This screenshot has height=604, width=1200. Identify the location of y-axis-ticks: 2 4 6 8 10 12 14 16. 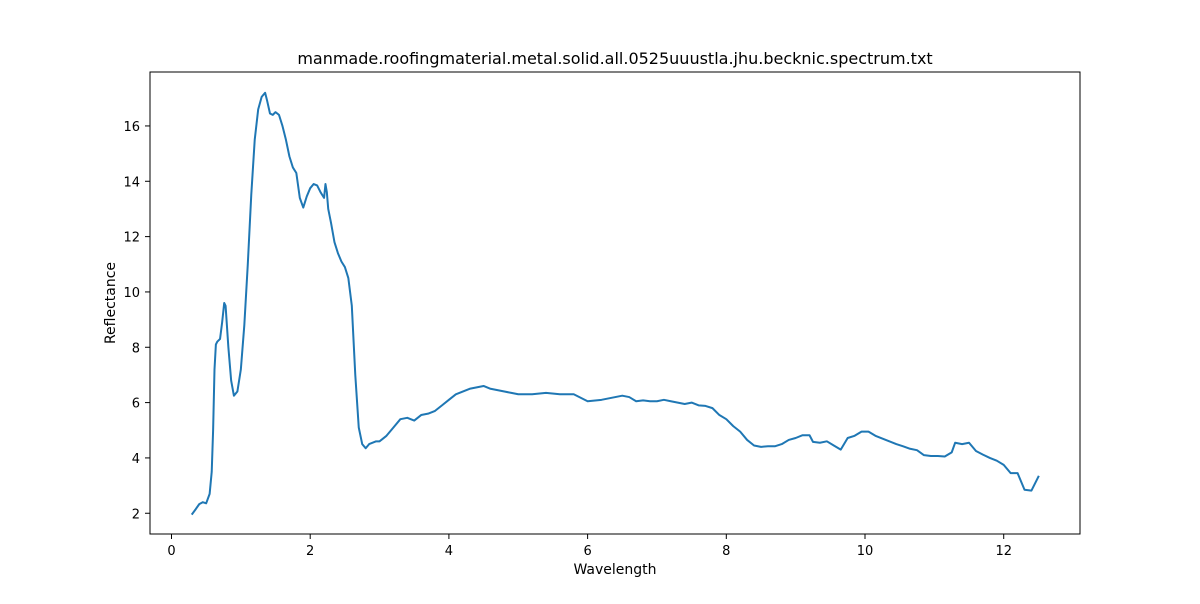
(136, 321).